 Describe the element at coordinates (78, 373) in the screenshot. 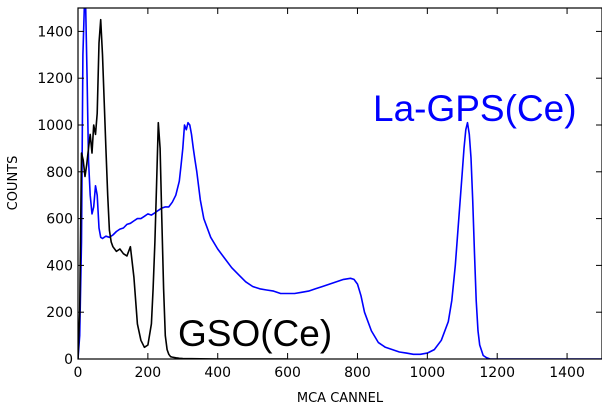

I see `x-tick-label: 0` at that location.